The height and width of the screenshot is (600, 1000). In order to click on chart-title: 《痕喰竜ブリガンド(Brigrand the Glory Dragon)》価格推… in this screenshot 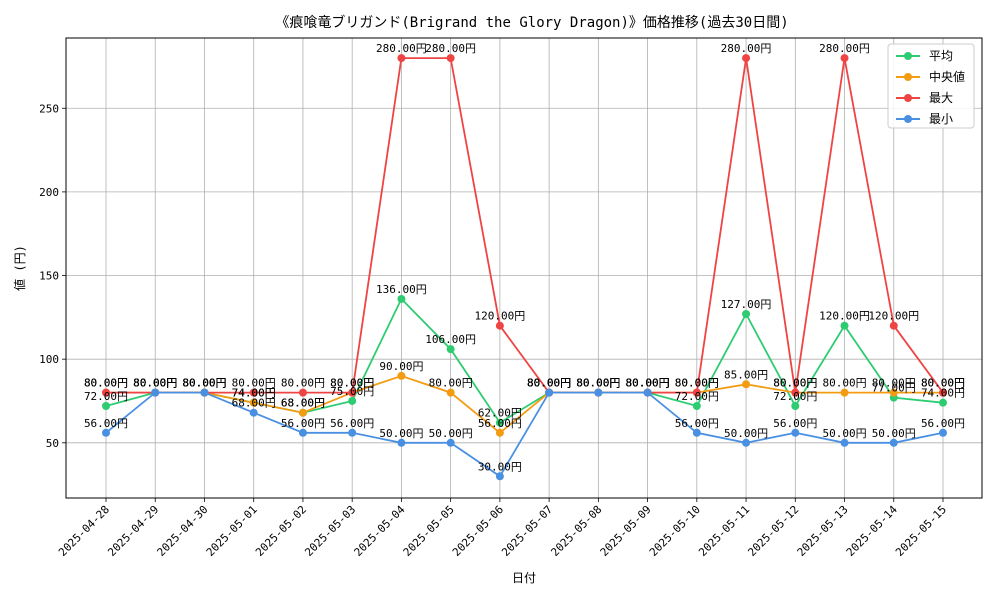, I will do `click(531, 22)`.